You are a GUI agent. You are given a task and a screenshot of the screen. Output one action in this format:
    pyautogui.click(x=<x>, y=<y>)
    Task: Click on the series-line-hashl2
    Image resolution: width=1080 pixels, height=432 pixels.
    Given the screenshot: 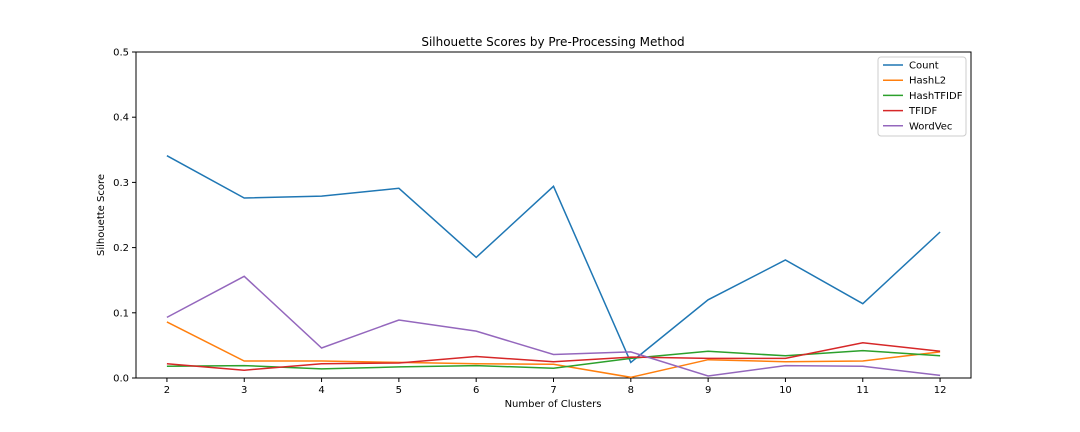 What is the action you would take?
    pyautogui.click(x=553, y=350)
    